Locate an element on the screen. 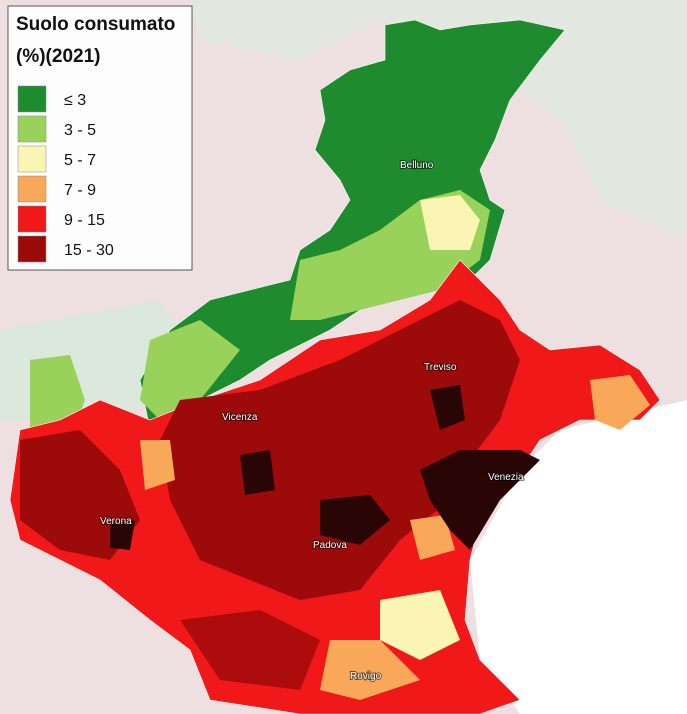 The width and height of the screenshot is (687, 714). city-label: Verona is located at coordinates (116, 521).